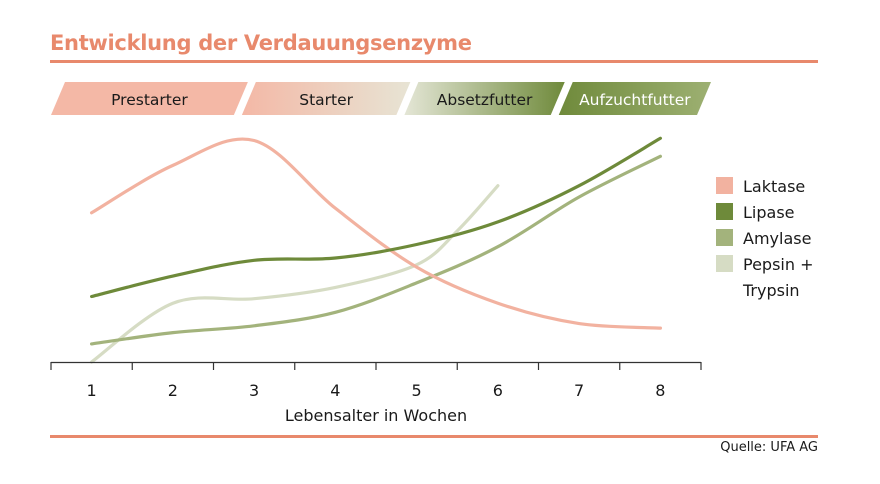 The width and height of the screenshot is (880, 484). What do you see at coordinates (769, 447) in the screenshot?
I see `source-note: Quelle: UFA AG` at bounding box center [769, 447].